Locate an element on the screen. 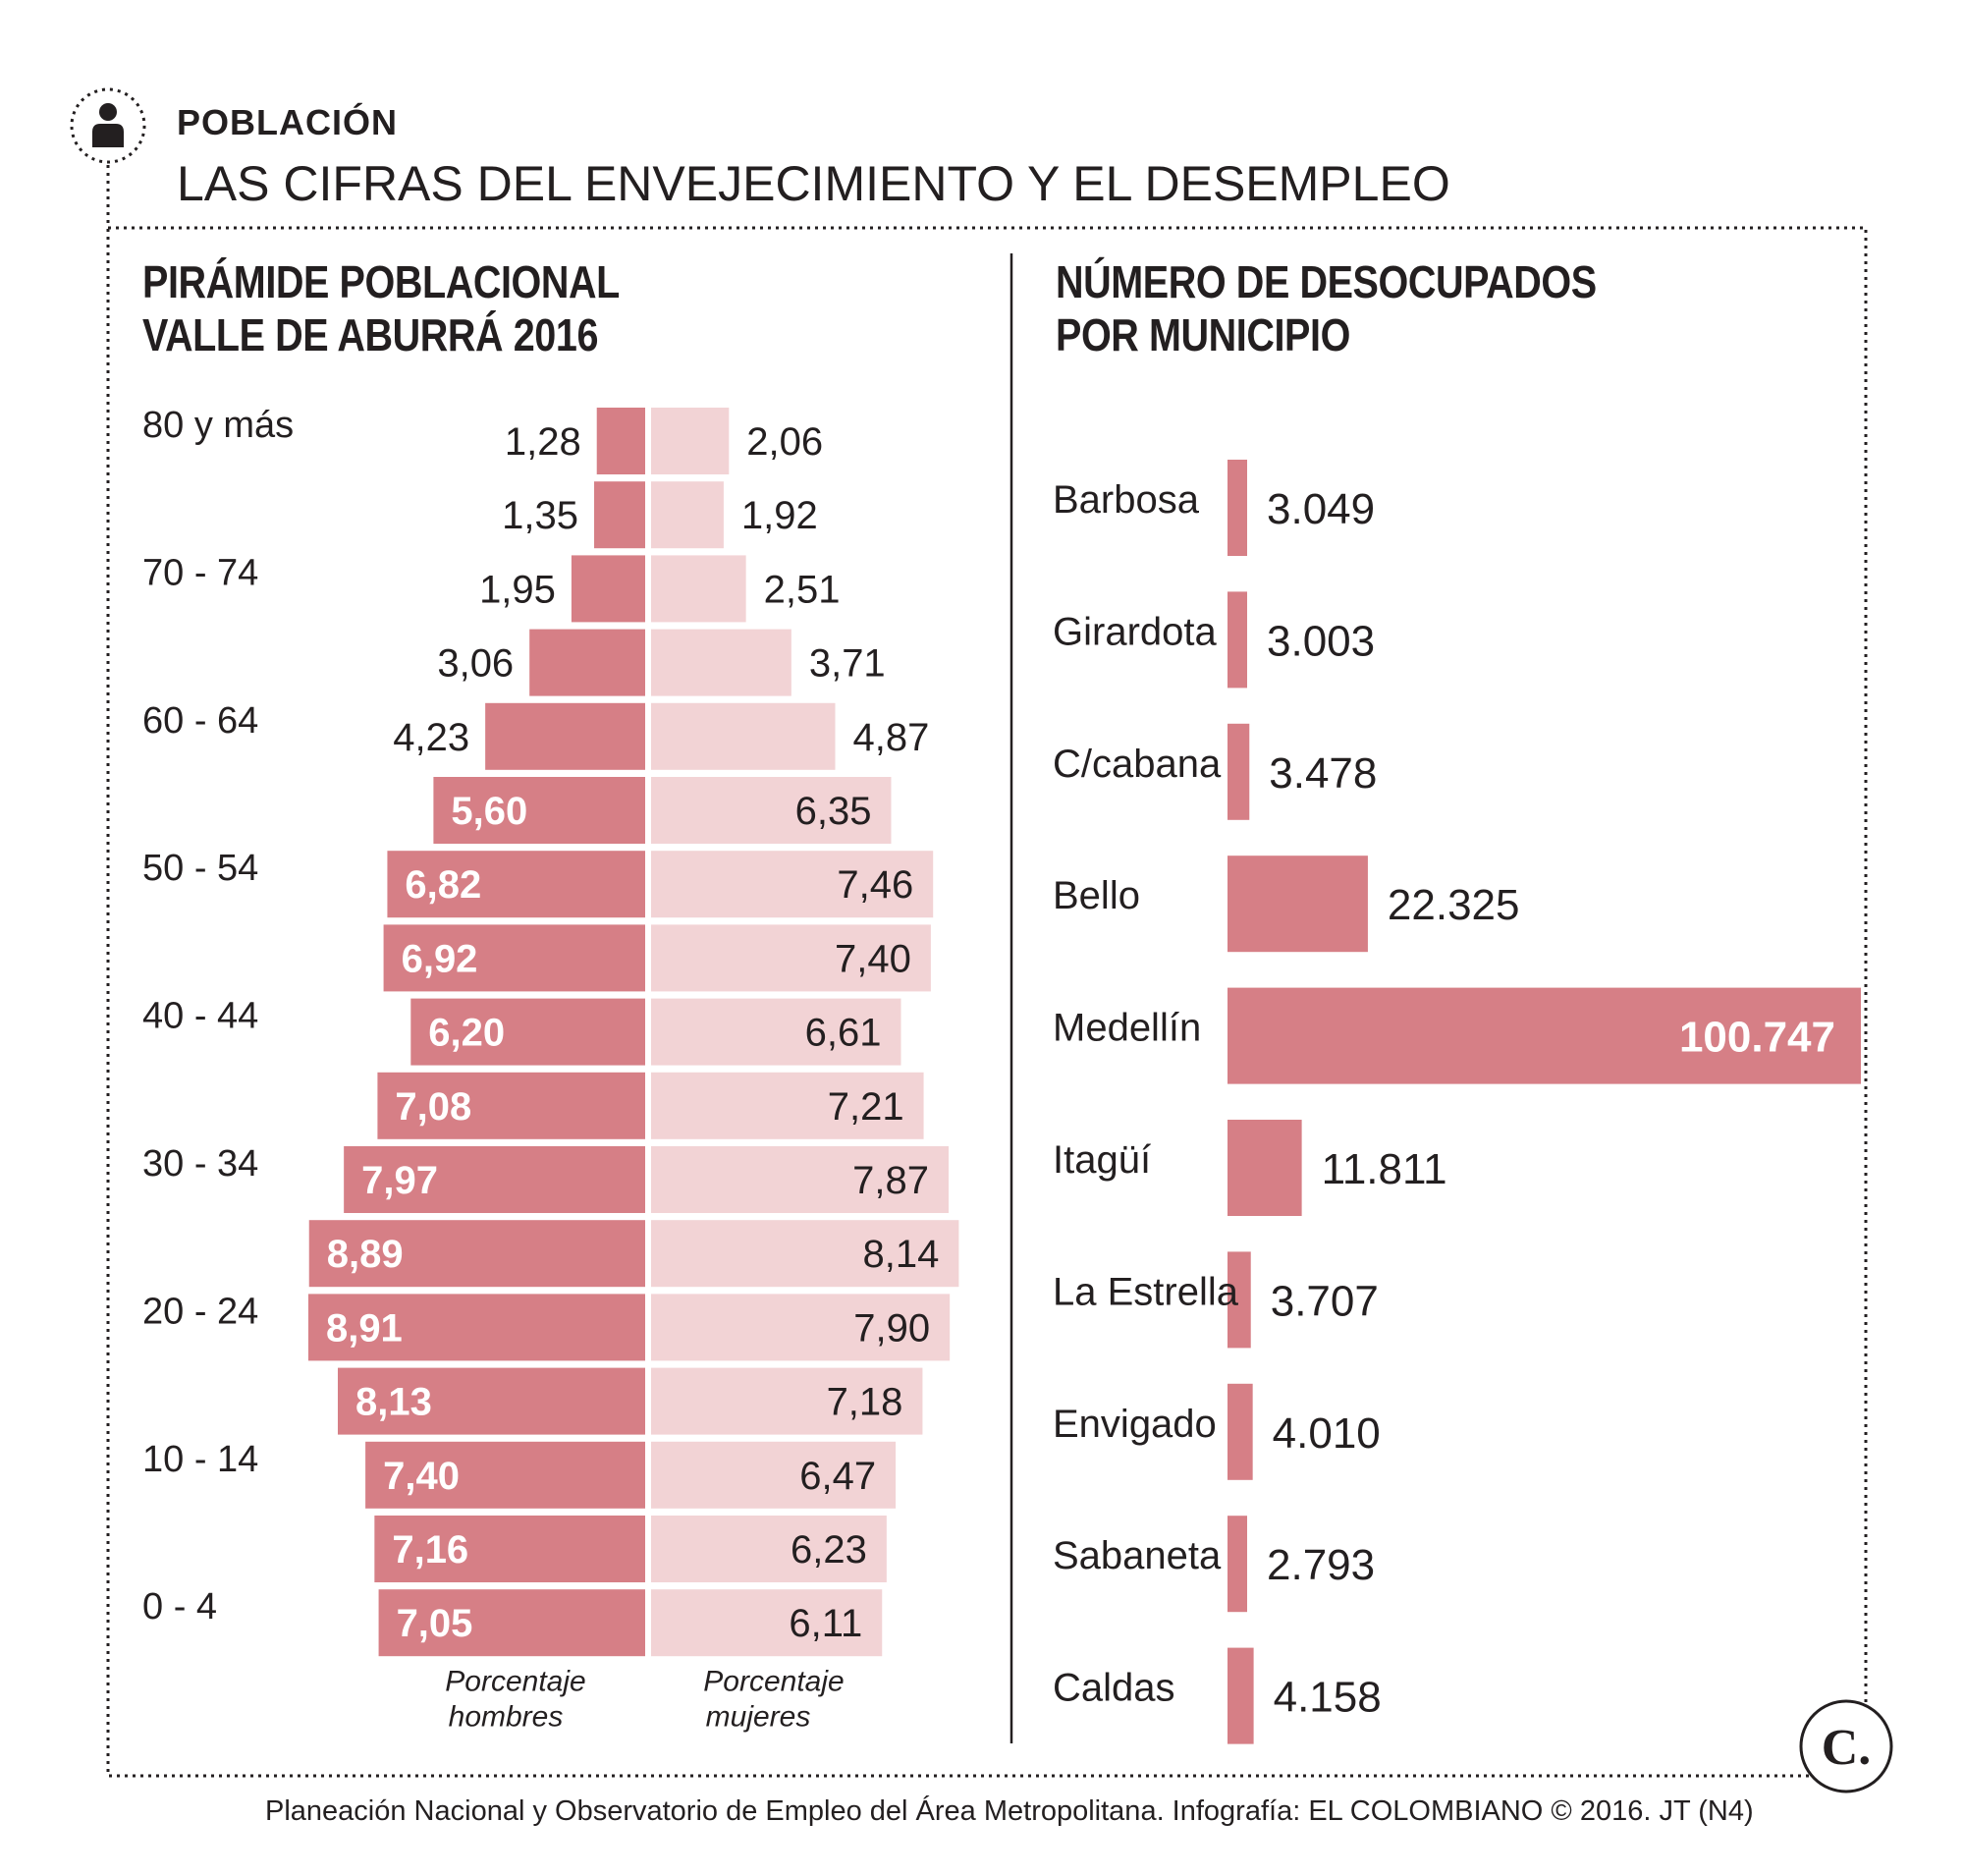 Image resolution: width=1964 pixels, height=1876 pixels. men-value-label: 7,05 is located at coordinates (435, 1623).